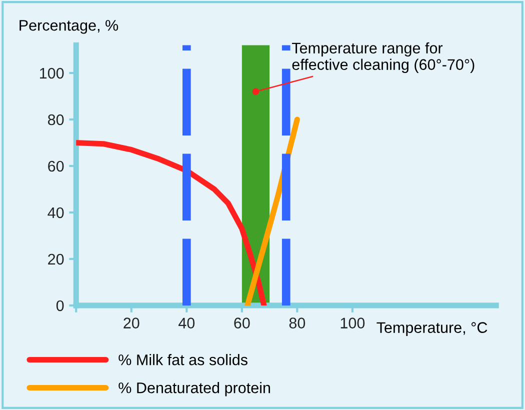 The width and height of the screenshot is (525, 410). What do you see at coordinates (56, 212) in the screenshot?
I see `y-tick-label: 40` at bounding box center [56, 212].